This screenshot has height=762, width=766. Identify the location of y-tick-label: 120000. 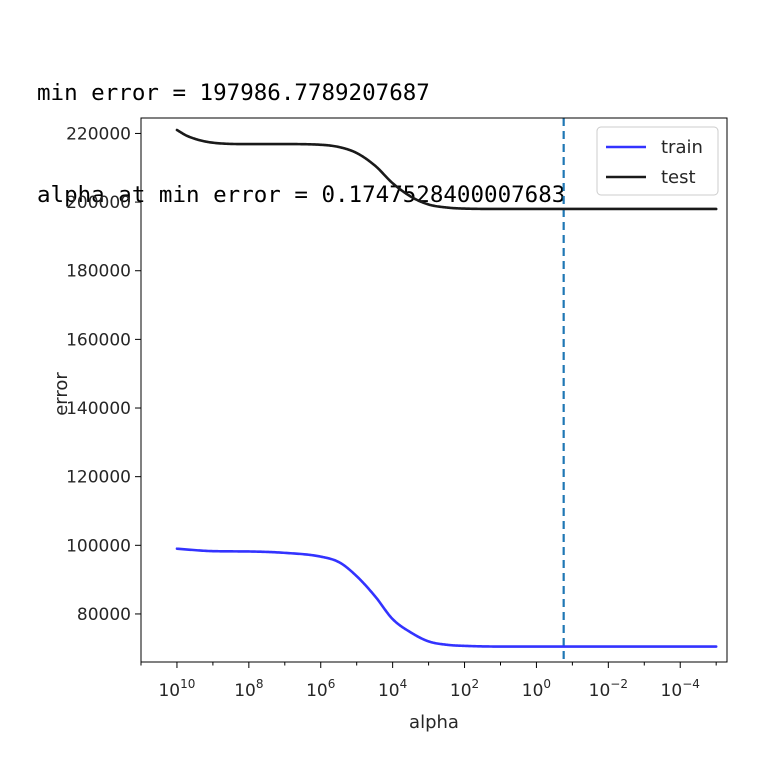
(98, 478).